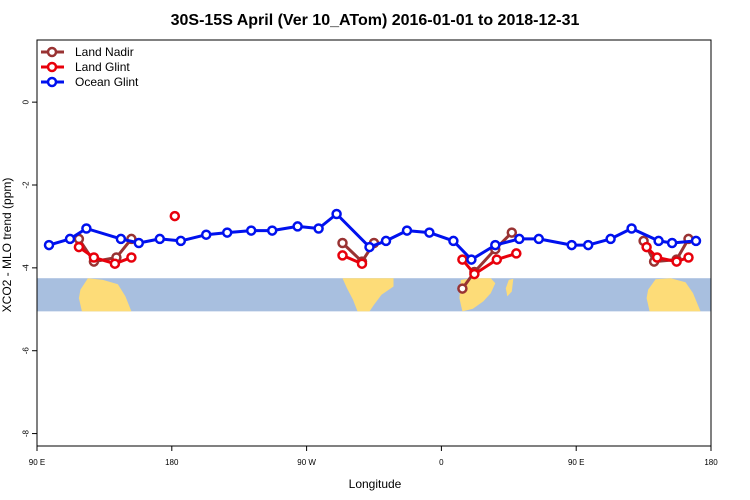  What do you see at coordinates (477, 295) in the screenshot?
I see `land-africa` at bounding box center [477, 295].